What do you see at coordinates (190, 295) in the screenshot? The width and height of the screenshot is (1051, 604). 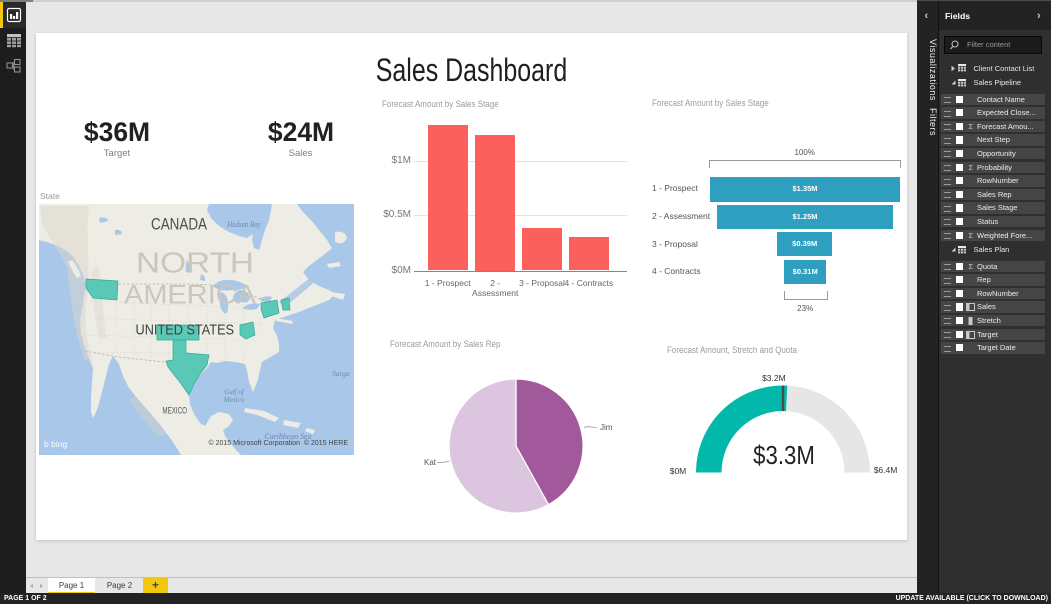 I see `svg-text: AMERICA` at bounding box center [190, 295].